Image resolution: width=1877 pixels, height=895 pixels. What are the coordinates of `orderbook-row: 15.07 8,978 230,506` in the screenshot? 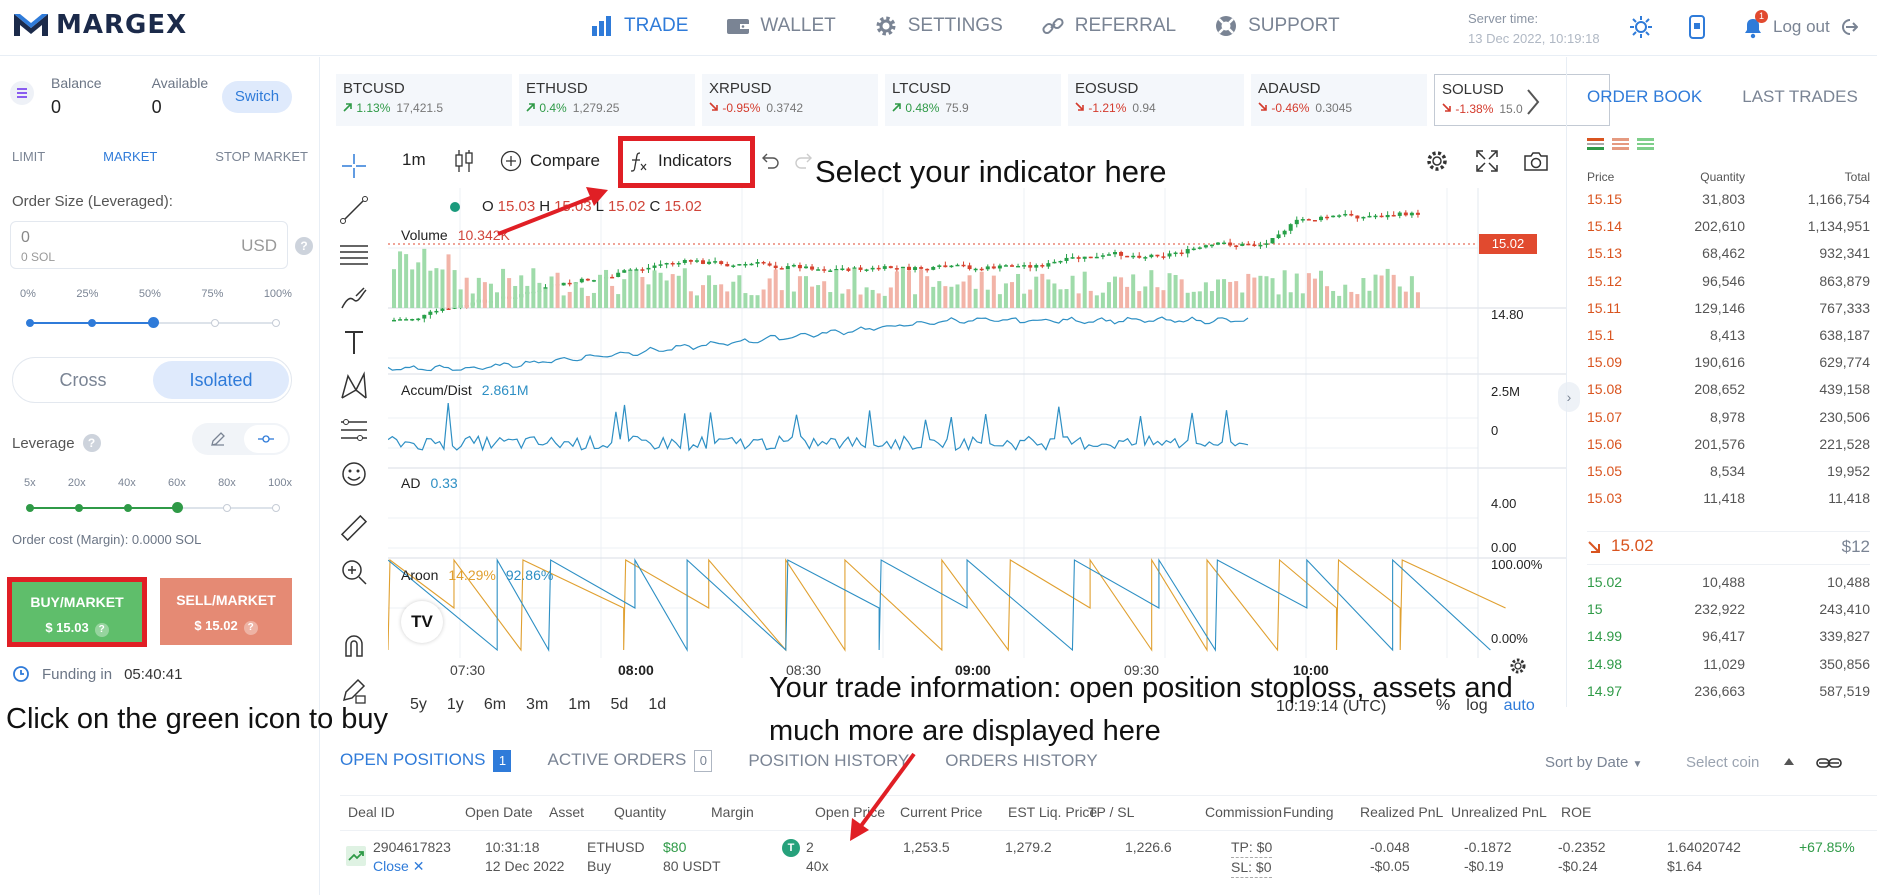 It's located at (1728, 416).